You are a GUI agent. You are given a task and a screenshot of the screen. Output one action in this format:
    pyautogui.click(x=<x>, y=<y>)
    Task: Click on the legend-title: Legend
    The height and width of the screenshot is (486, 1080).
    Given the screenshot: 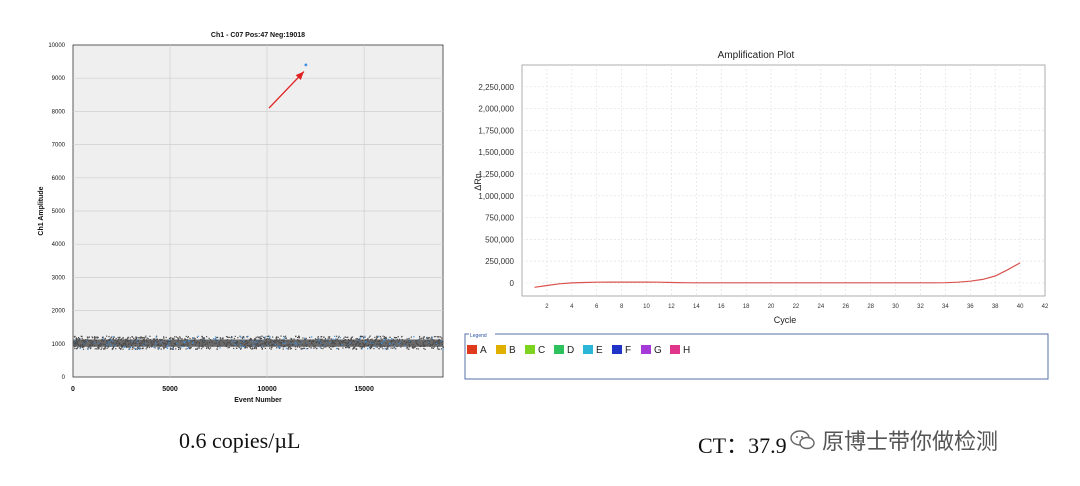 What is the action you would take?
    pyautogui.click(x=478, y=336)
    